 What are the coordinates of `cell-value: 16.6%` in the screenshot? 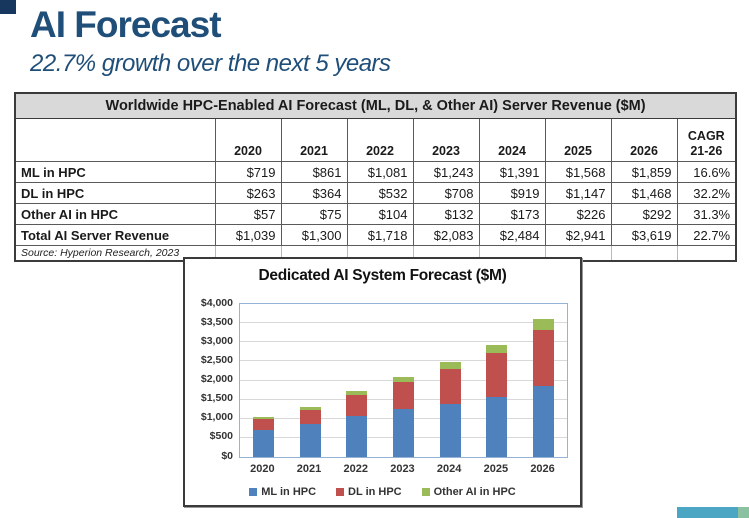 It's located at (706, 172).